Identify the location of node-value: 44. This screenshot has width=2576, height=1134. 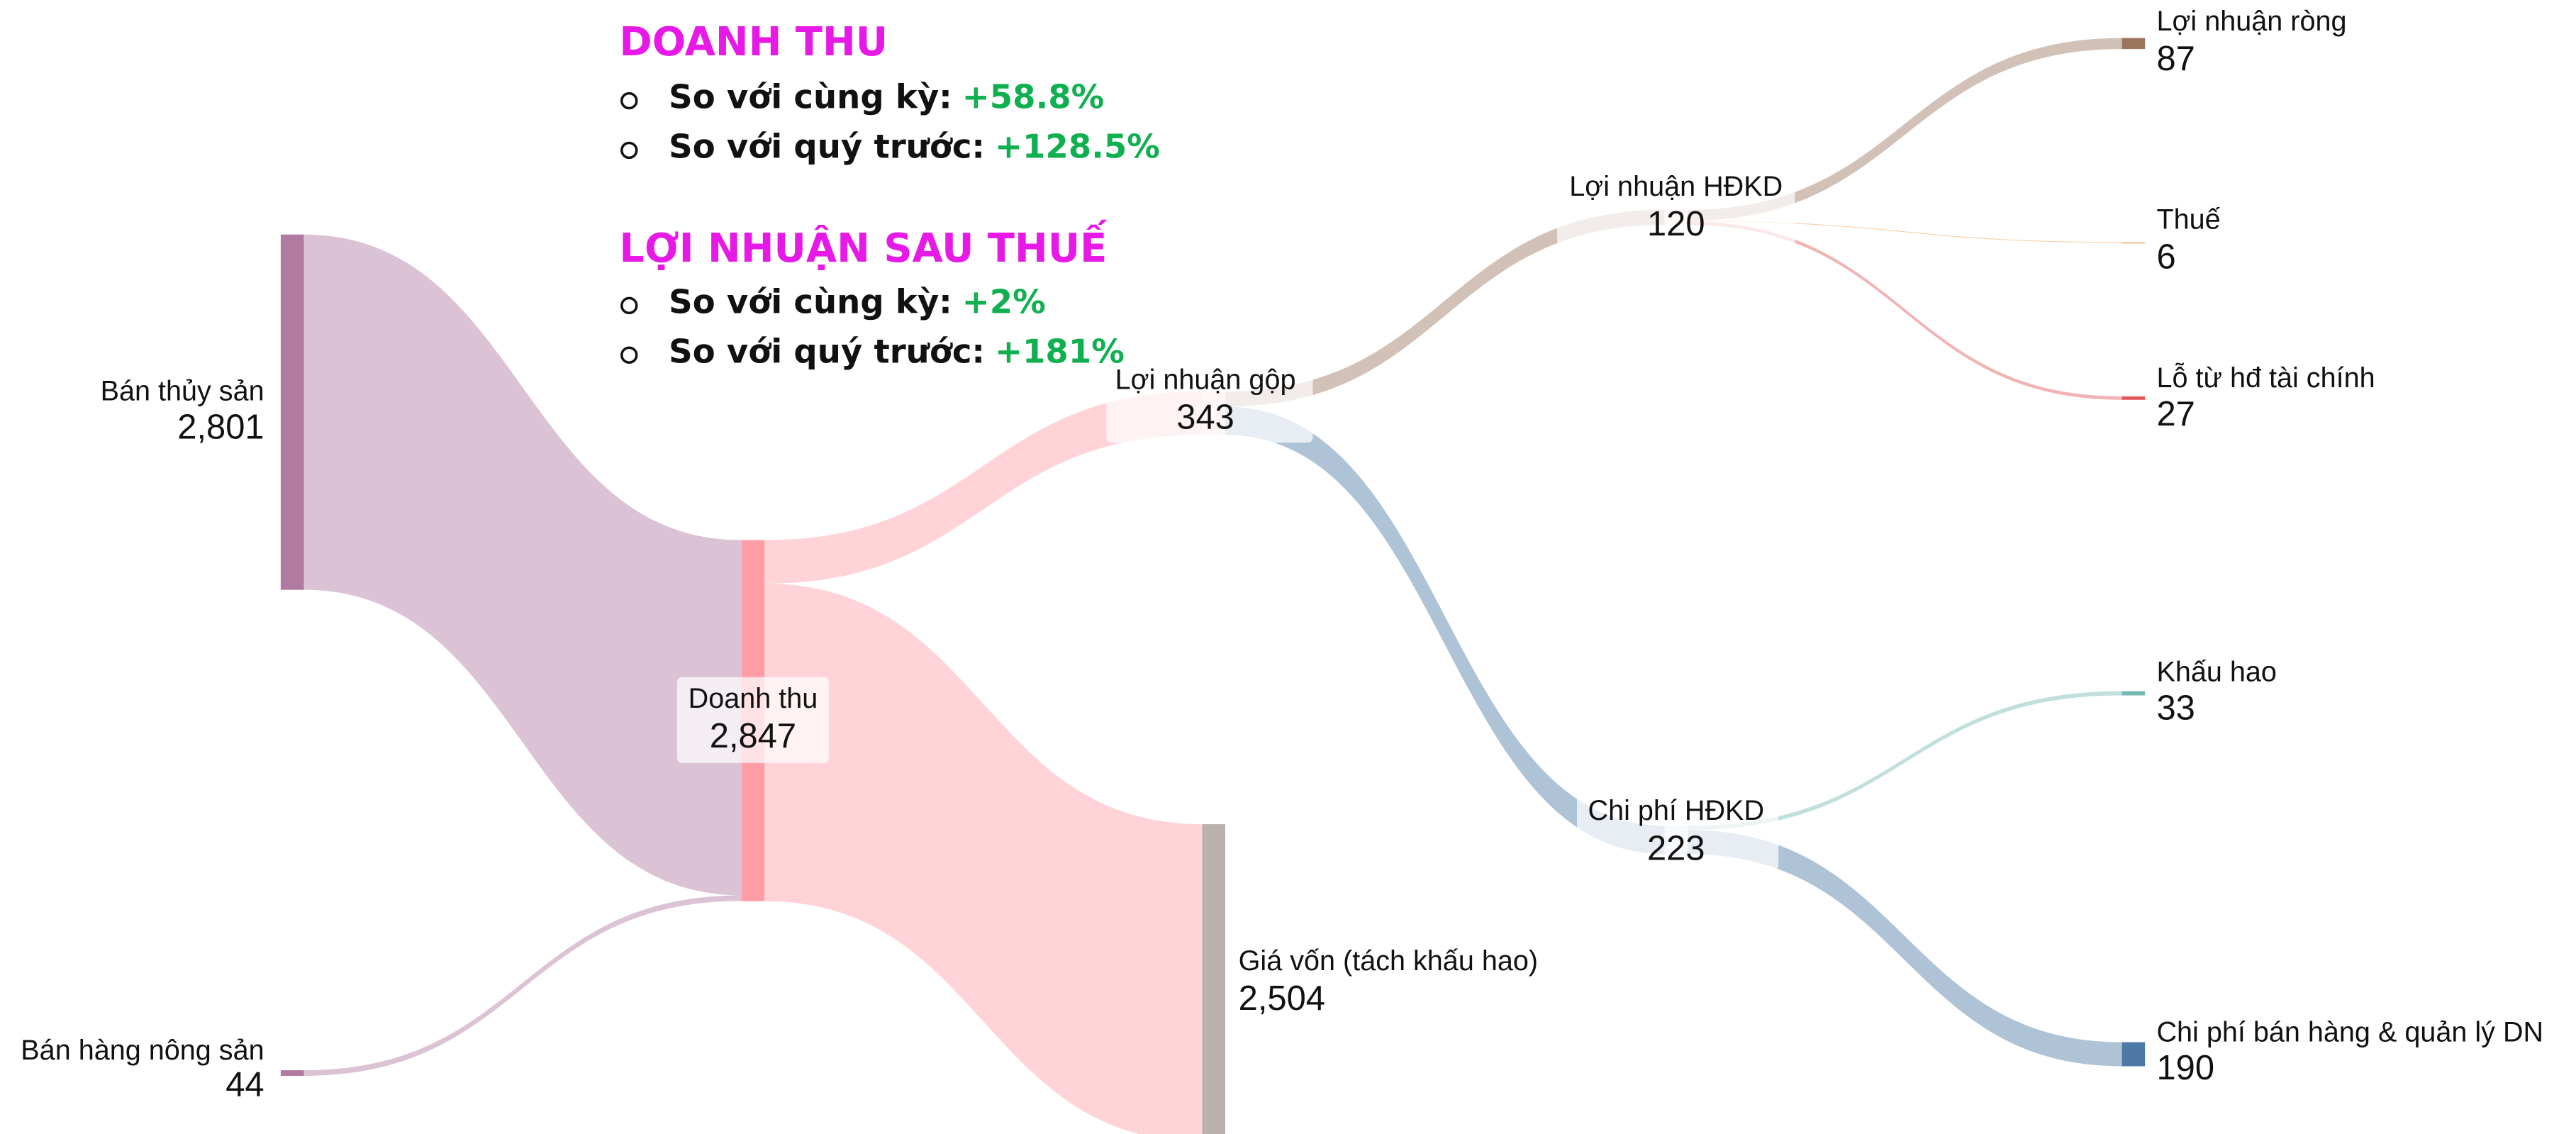
(244, 1084).